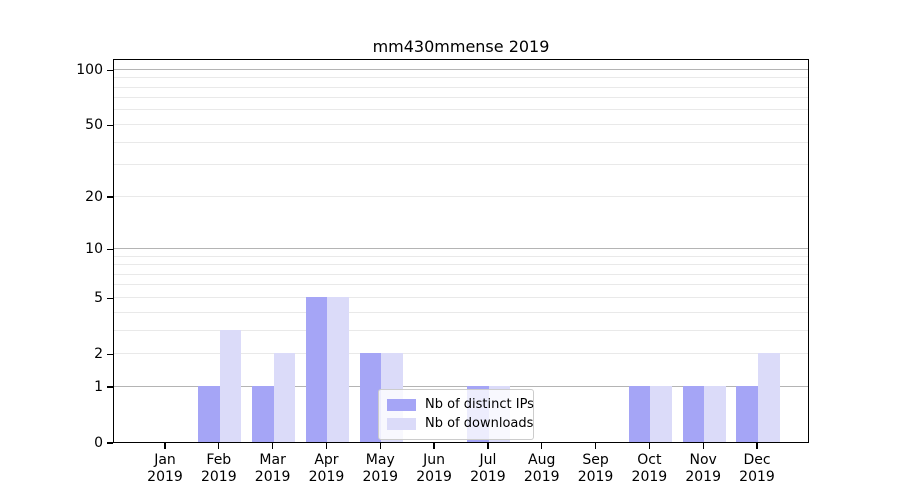 The image size is (900, 500). I want to click on xtick-label-jun: Jun 2019, so click(434, 469).